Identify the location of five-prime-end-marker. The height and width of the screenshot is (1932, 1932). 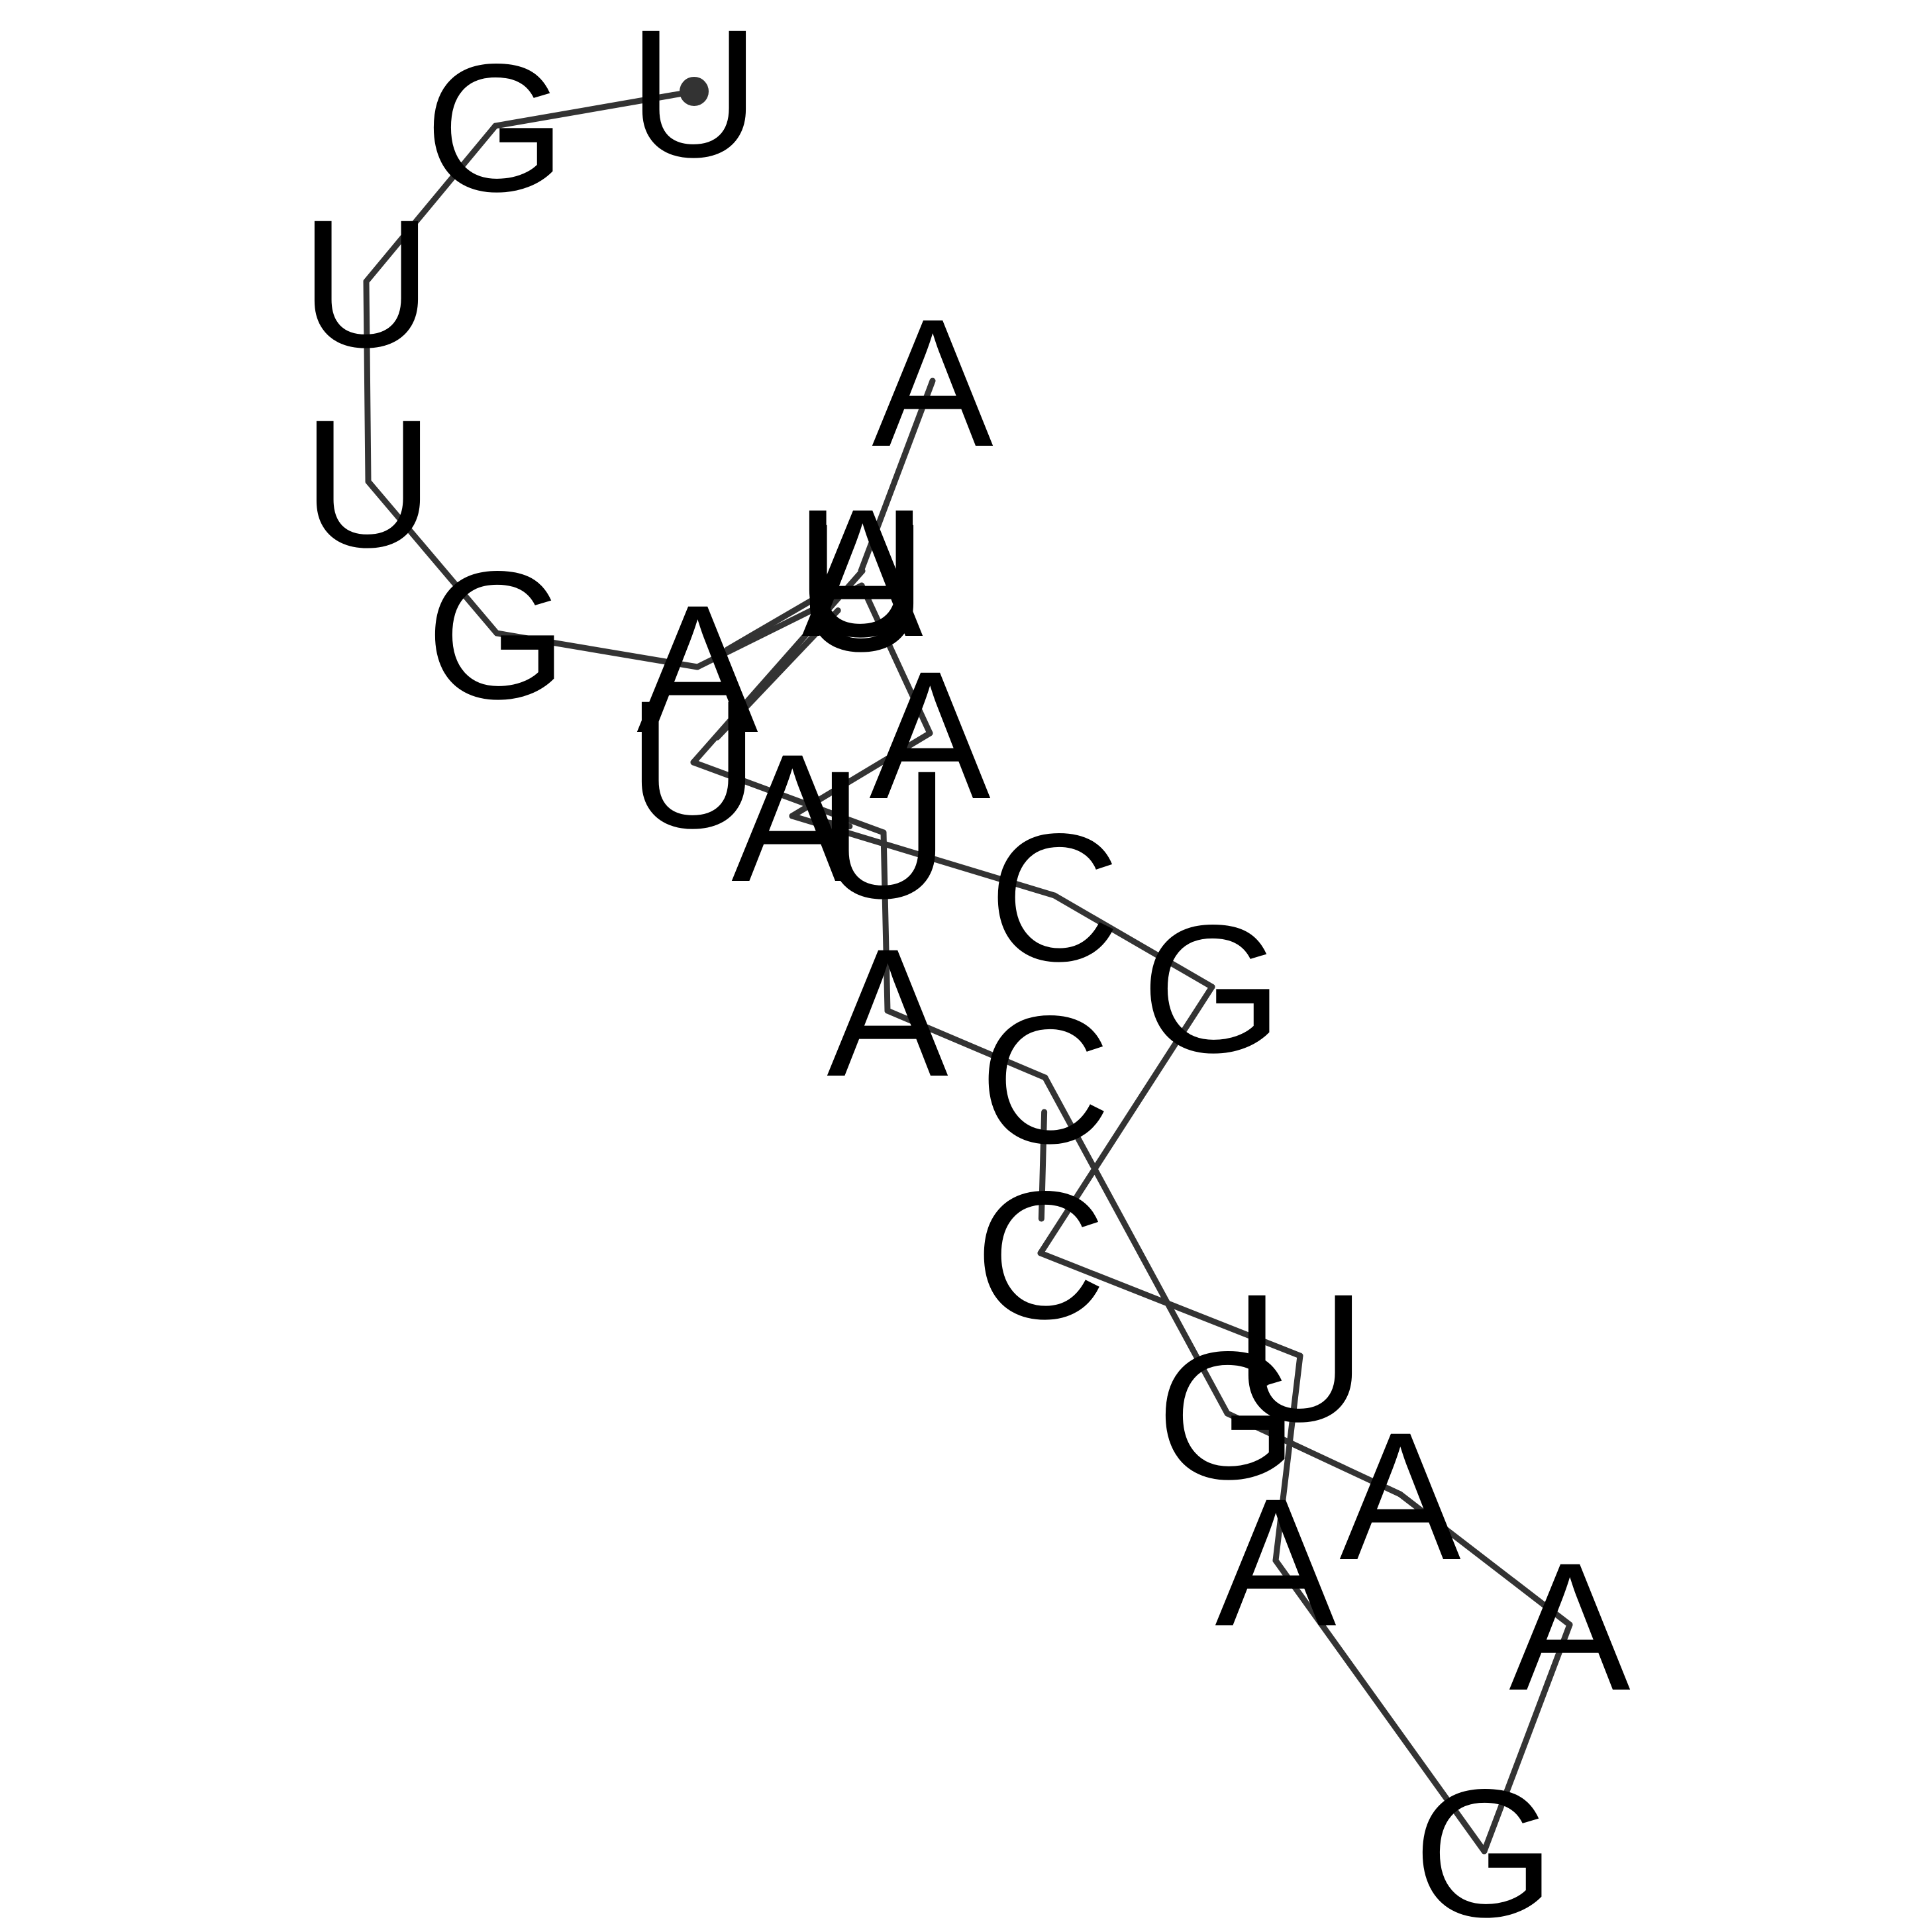
(694, 91).